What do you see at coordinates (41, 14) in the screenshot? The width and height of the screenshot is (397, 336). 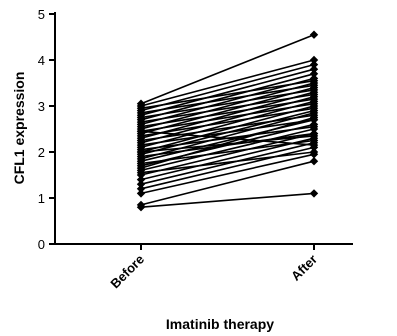 I see `y-tick-label: 5` at bounding box center [41, 14].